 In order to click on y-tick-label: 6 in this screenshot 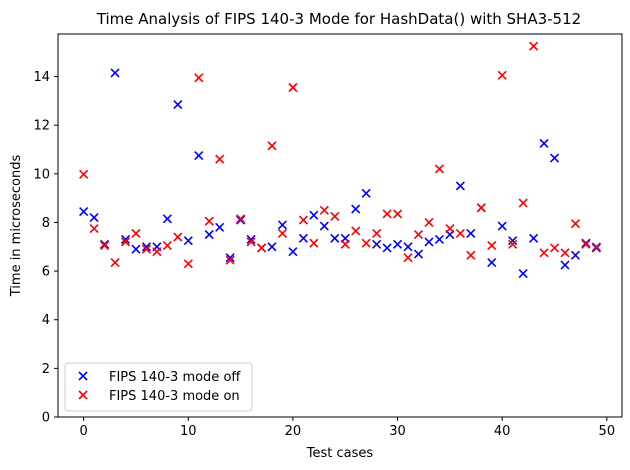, I will do `click(46, 272)`.